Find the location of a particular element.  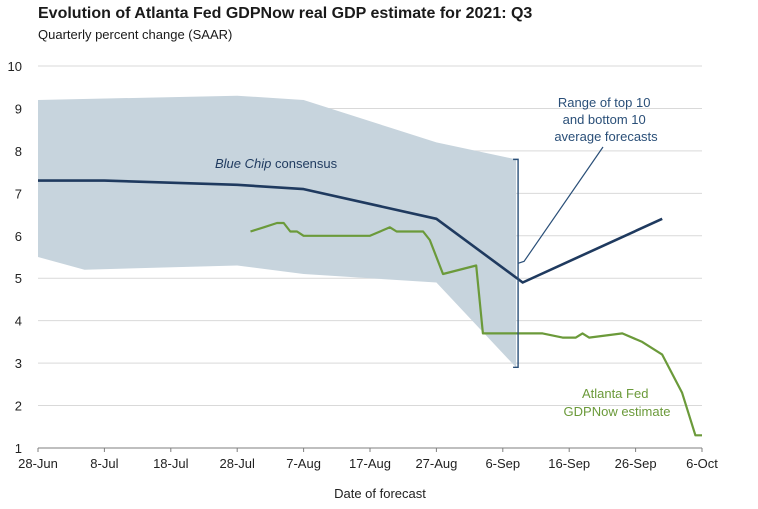

range-bracket-line is located at coordinates (516, 263).